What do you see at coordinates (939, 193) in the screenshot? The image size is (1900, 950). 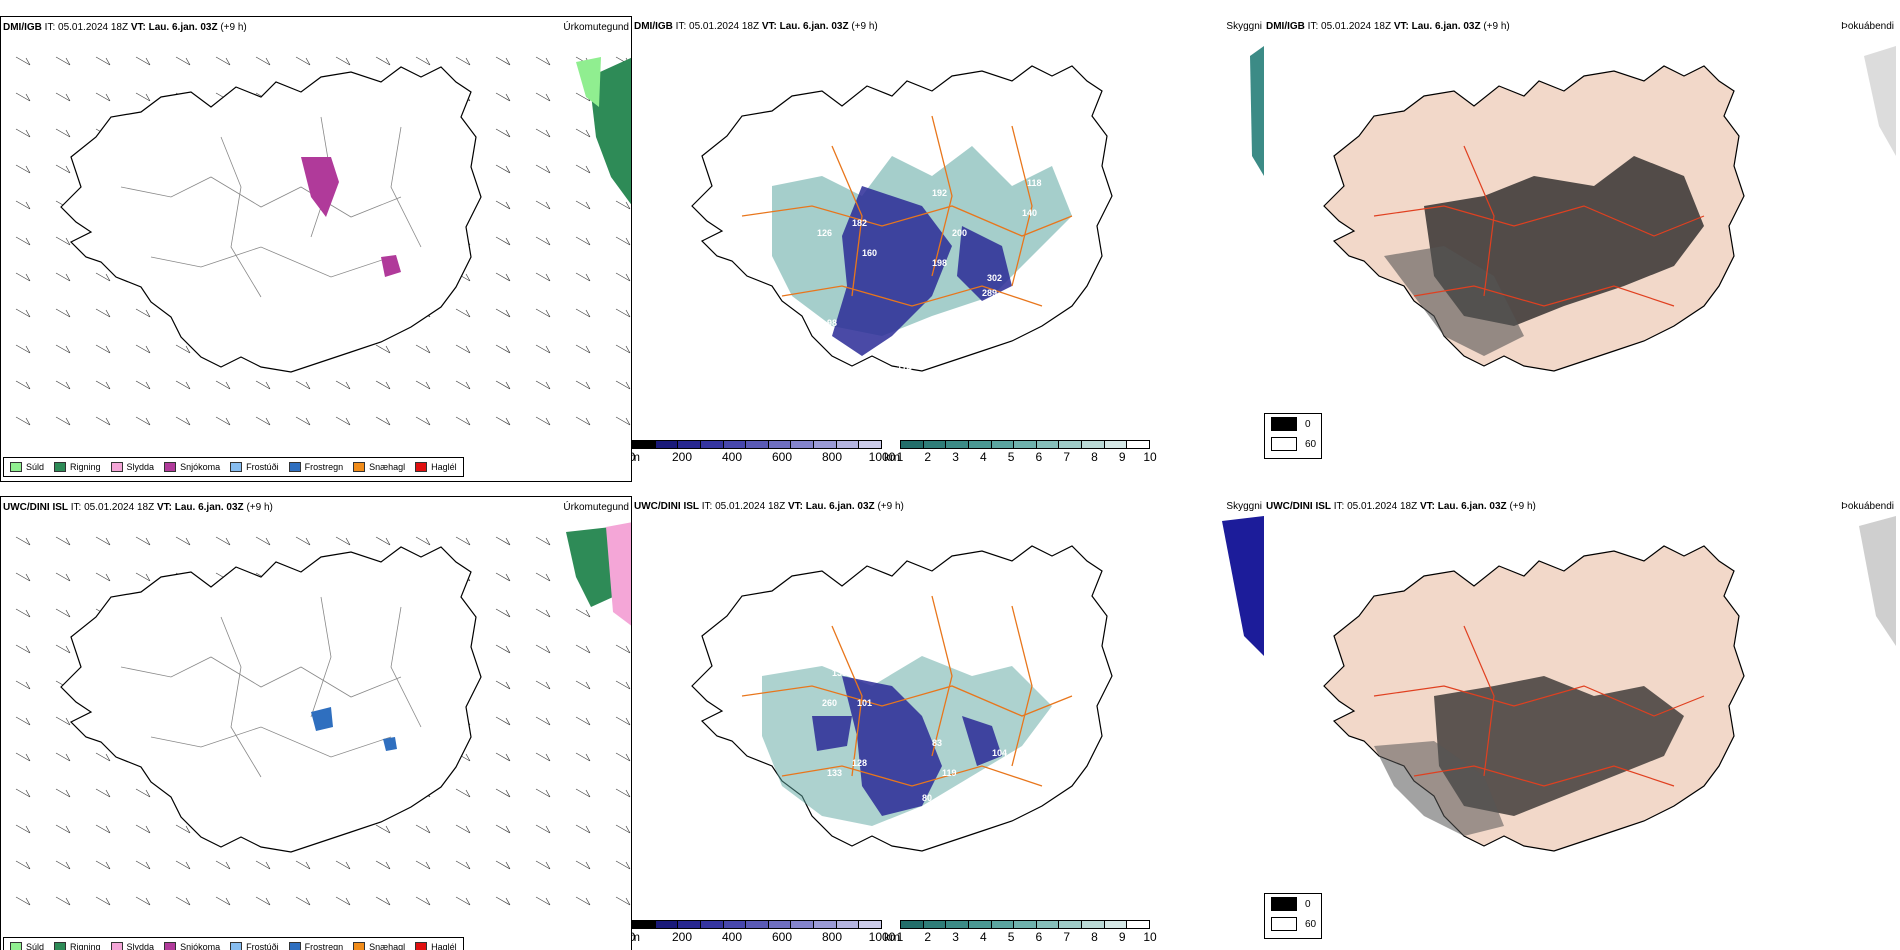 I see `cloud-base-value: 192` at bounding box center [939, 193].